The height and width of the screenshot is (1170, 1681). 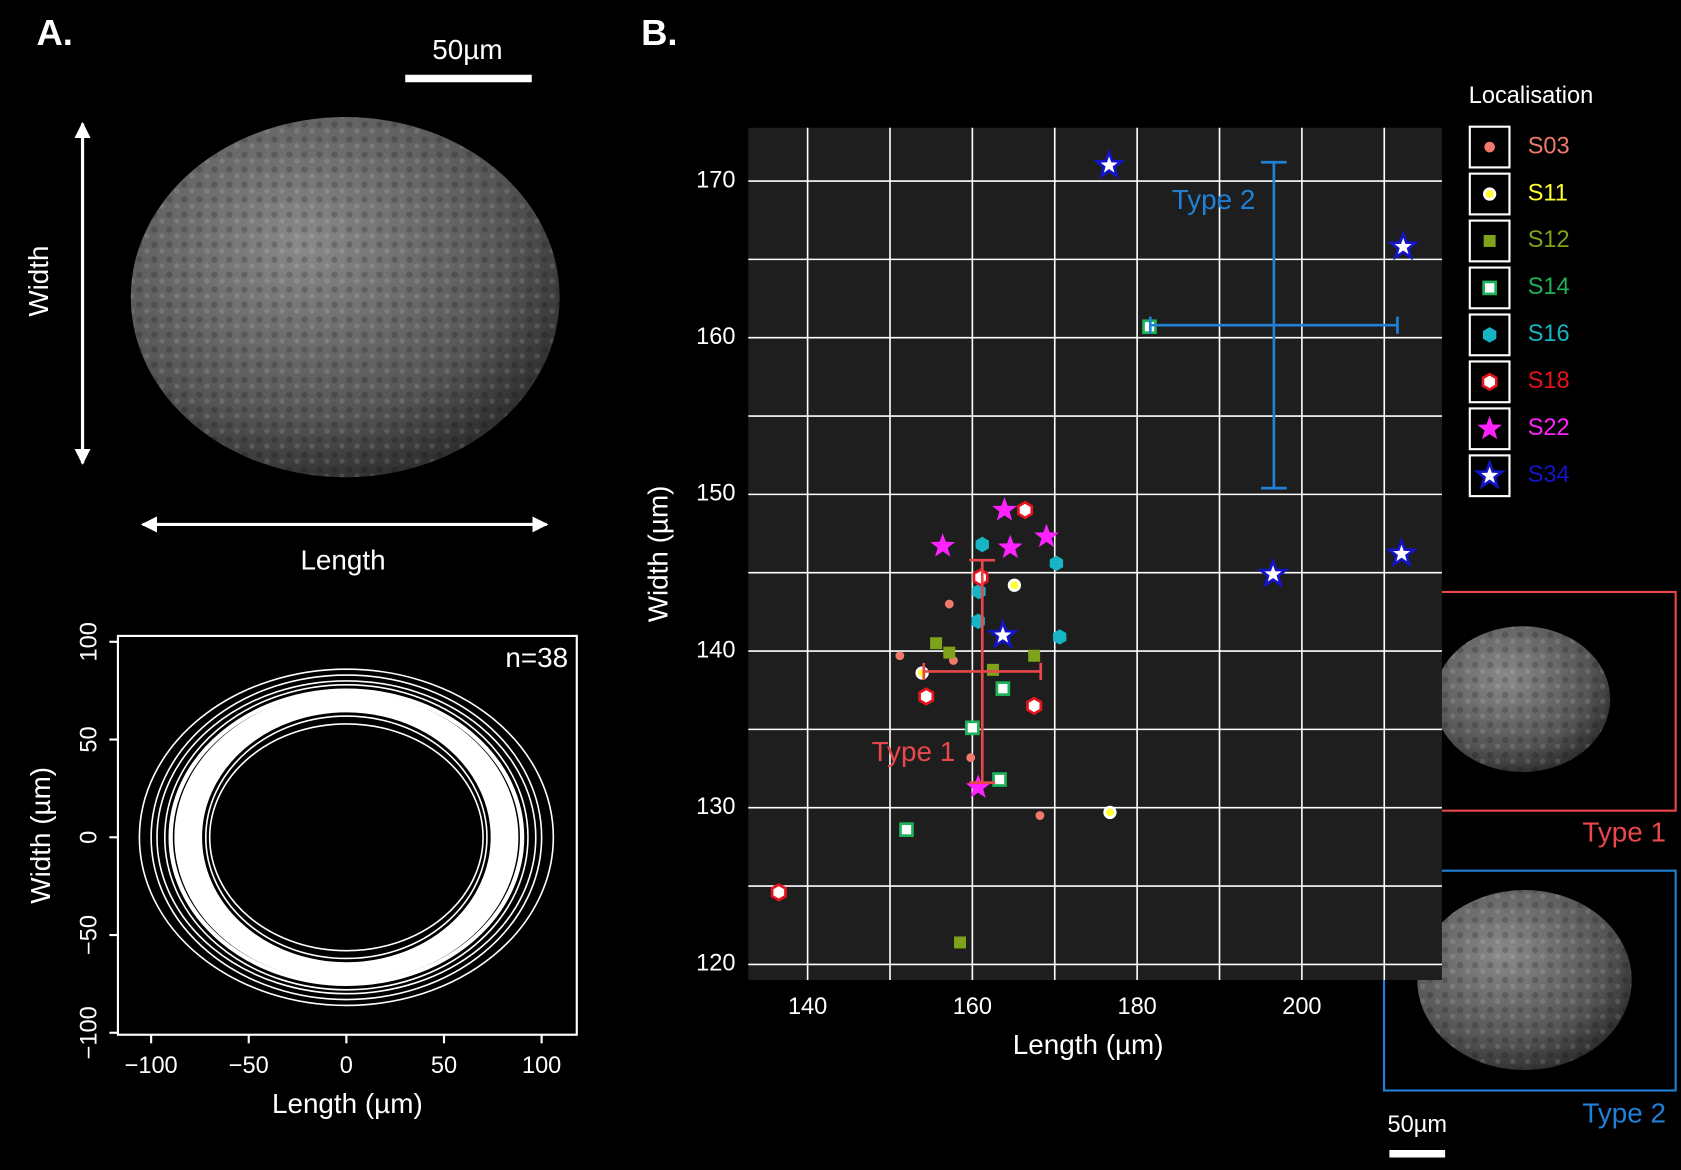 I want to click on error-bar-label: Type 2, so click(x=1214, y=199).